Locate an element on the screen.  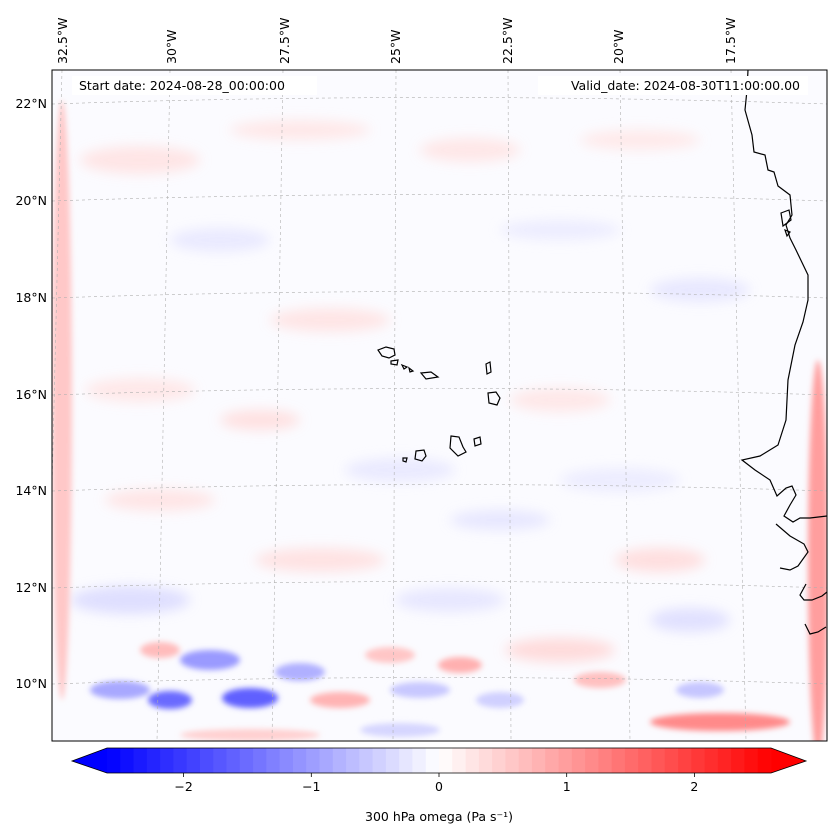
lon-label: 22.5°W is located at coordinates (507, 41).